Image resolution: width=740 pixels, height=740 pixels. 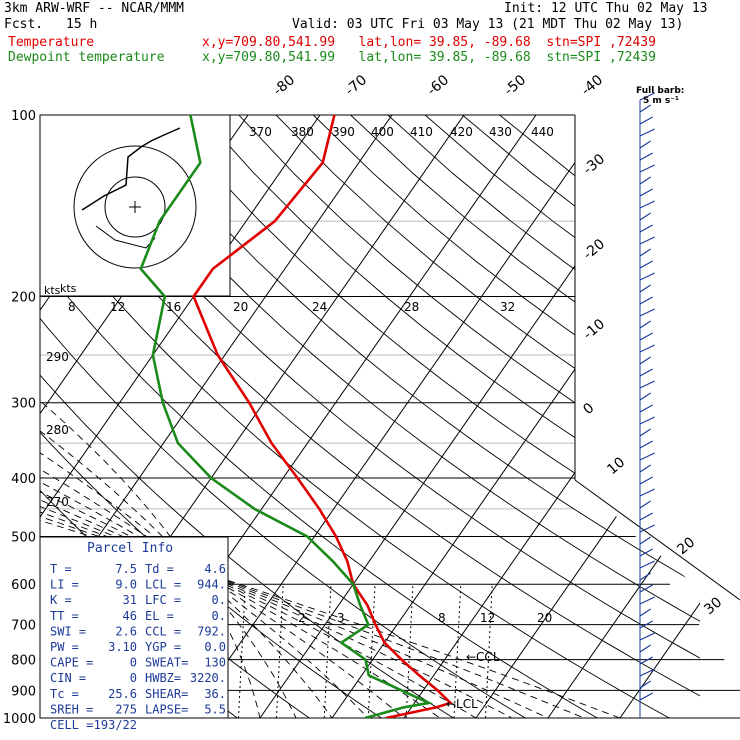 I want to click on parcel-label: CIN =, so click(x=68, y=678).